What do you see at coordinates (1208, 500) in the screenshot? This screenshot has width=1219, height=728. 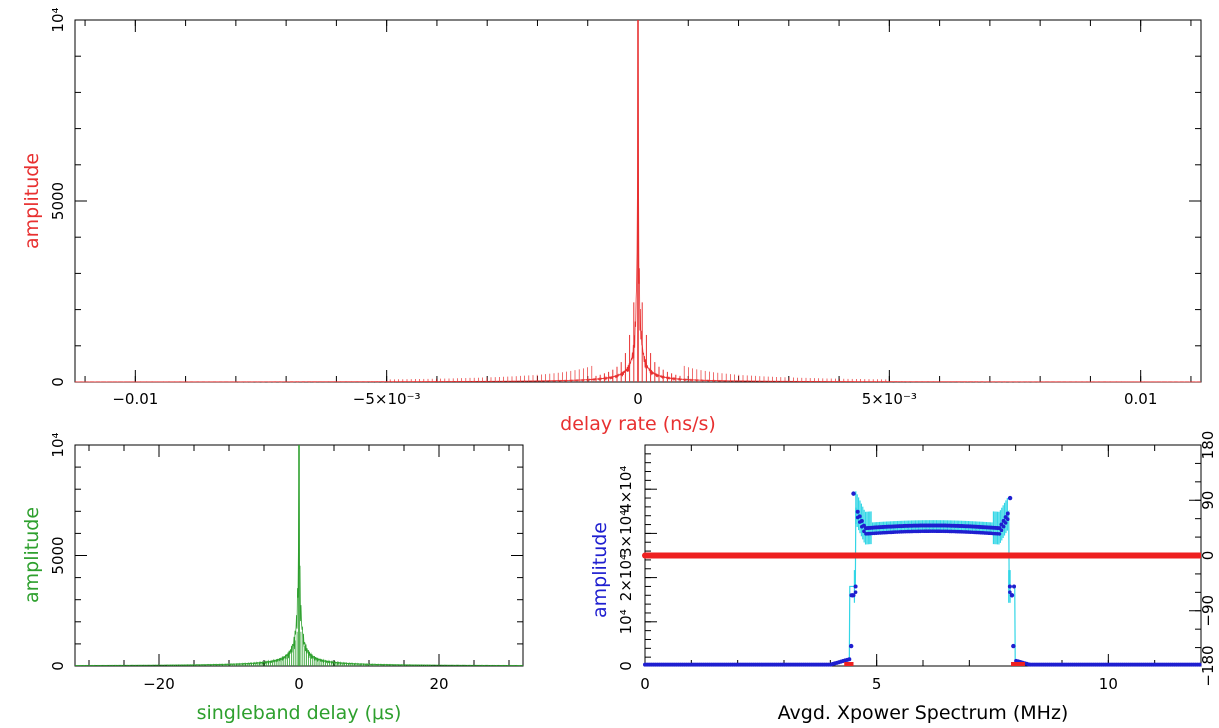 I see `phase-tick-label: 90` at bounding box center [1208, 500].